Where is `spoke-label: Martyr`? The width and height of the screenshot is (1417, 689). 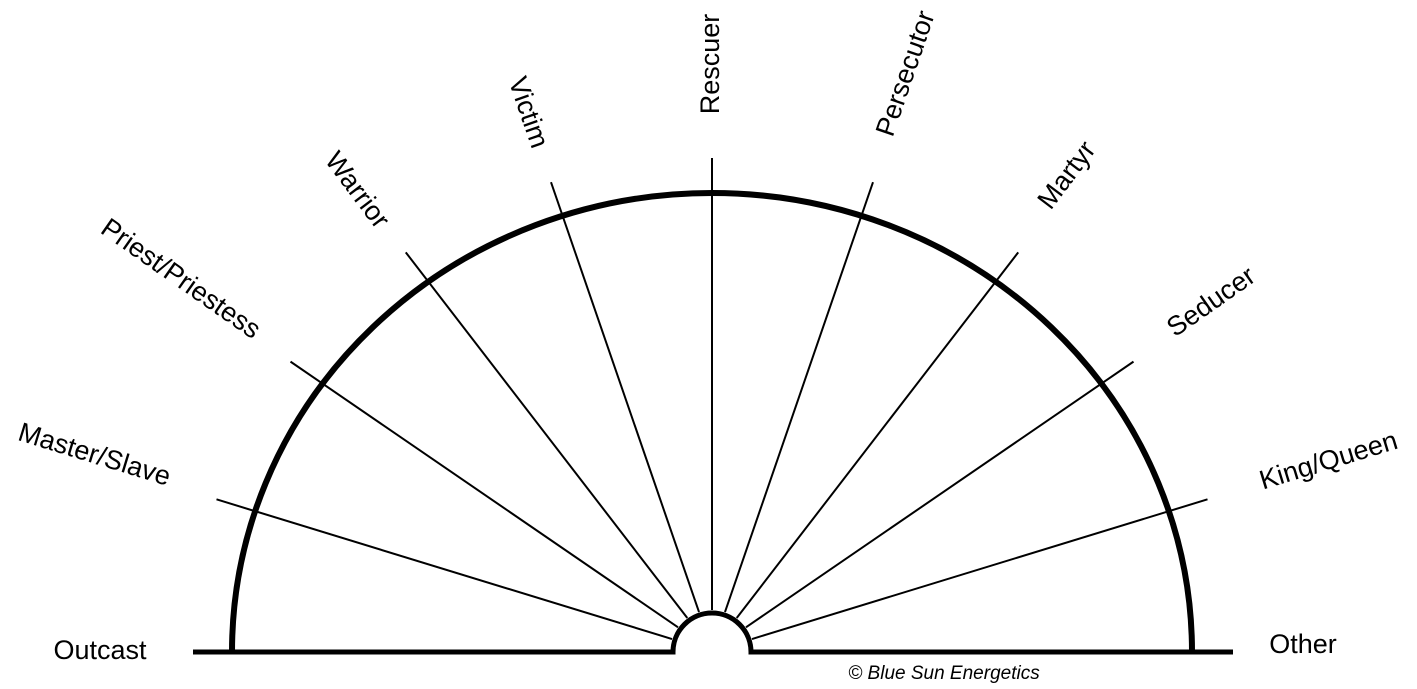
spoke-label: Martyr is located at coordinates (1067, 174).